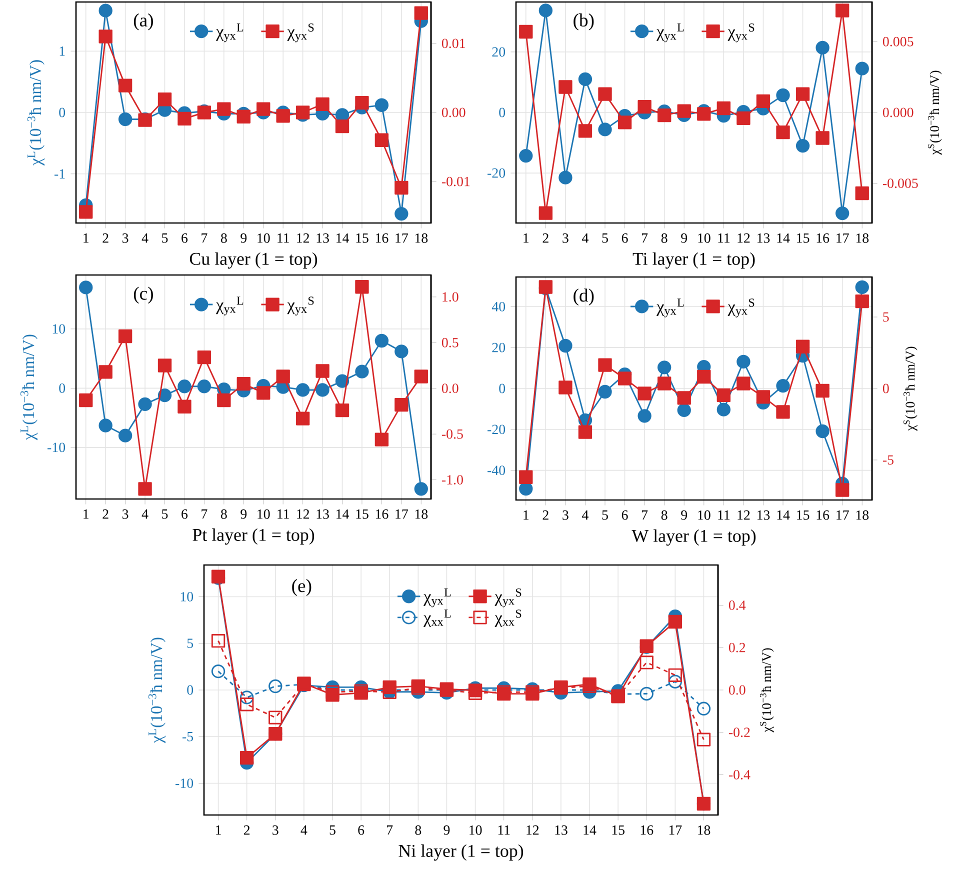 This screenshot has height=882, width=959. What do you see at coordinates (454, 113) in the screenshot?
I see `y2-tick-label: 0.00` at bounding box center [454, 113].